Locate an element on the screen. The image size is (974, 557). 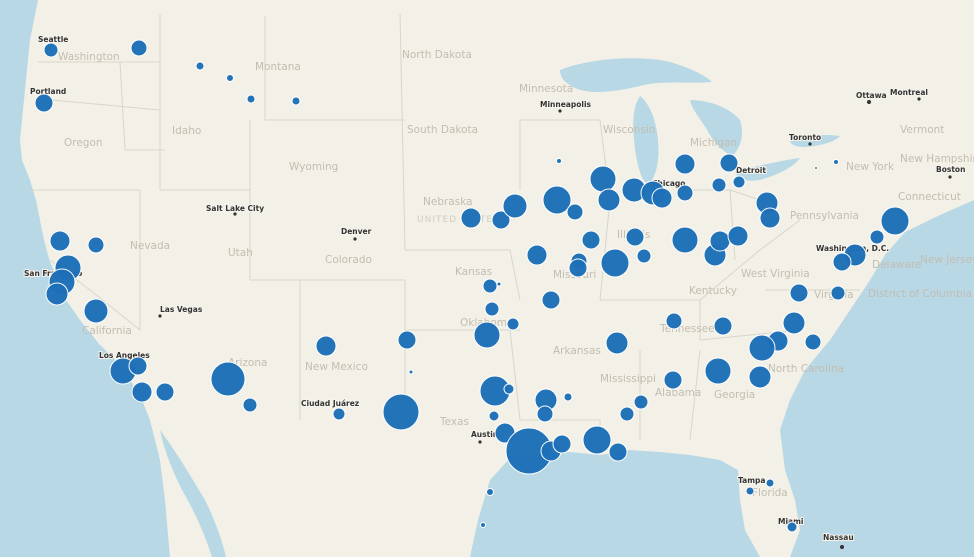
state-label-new-mexico: New Mexico is located at coordinates (336, 367).